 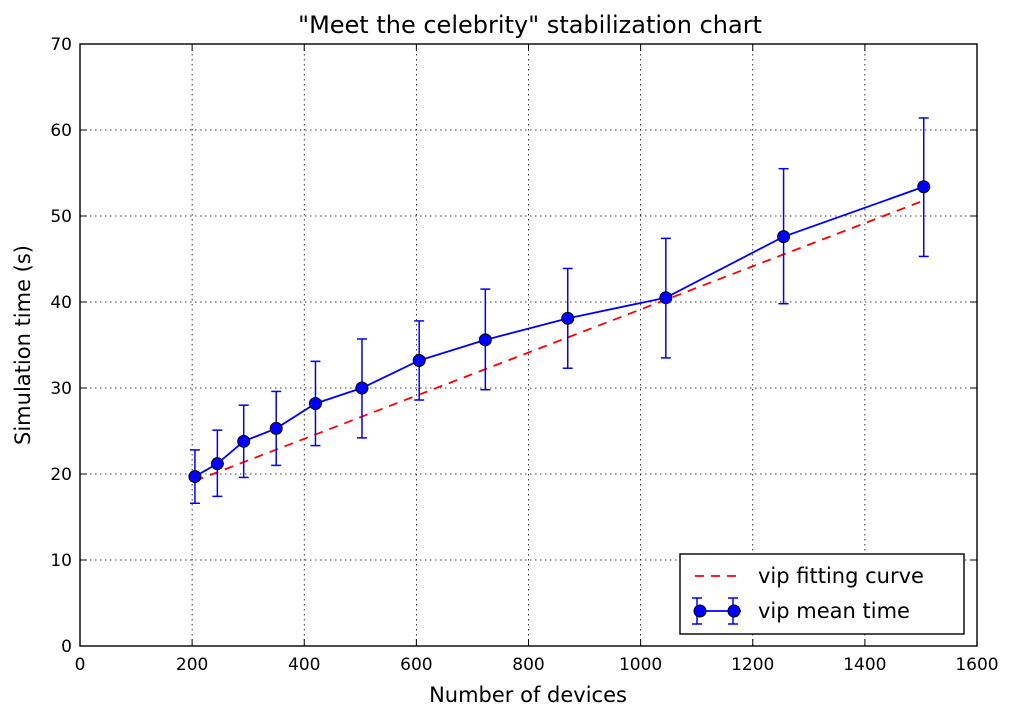 What do you see at coordinates (530, 25) in the screenshot?
I see `chart-title: "Meet the celebrity" stabilization chart` at bounding box center [530, 25].